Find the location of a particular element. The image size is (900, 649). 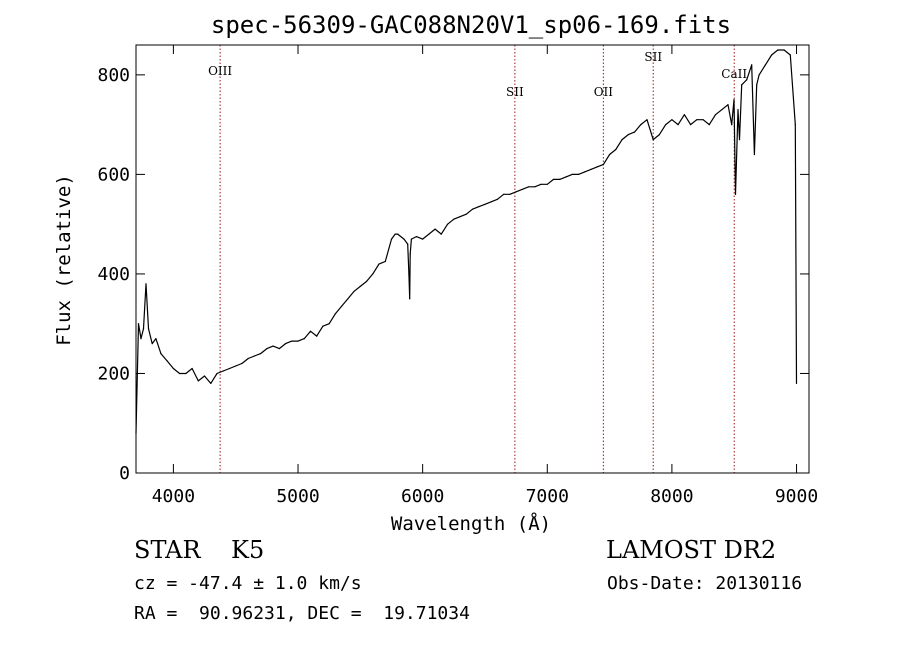

y-tick-label: 400 is located at coordinates (113, 274).